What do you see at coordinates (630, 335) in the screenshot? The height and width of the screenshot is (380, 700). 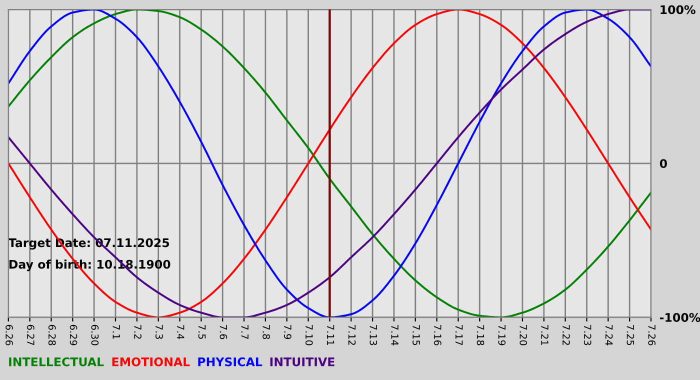 I see `x-tick-label: 7.25` at bounding box center [630, 335].